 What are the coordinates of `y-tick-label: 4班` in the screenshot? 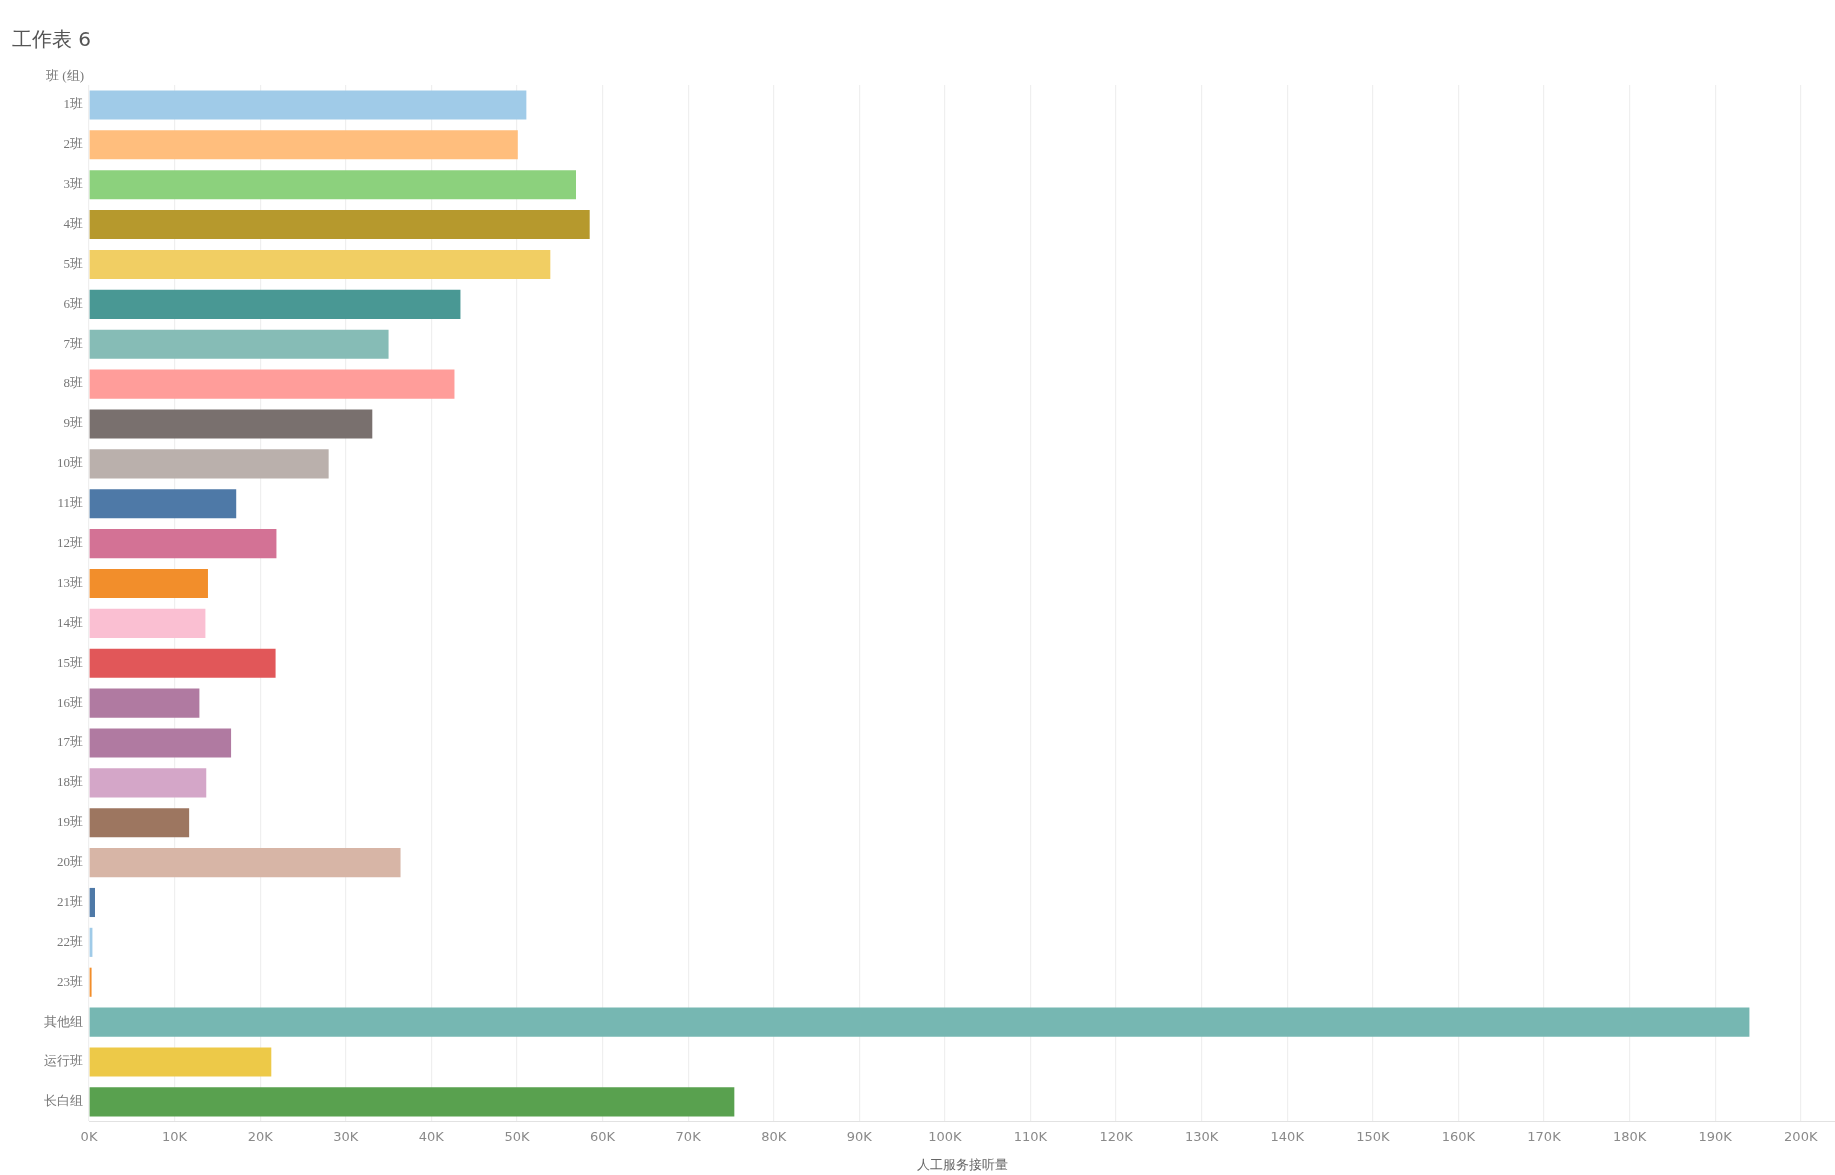 It's located at (73, 223).